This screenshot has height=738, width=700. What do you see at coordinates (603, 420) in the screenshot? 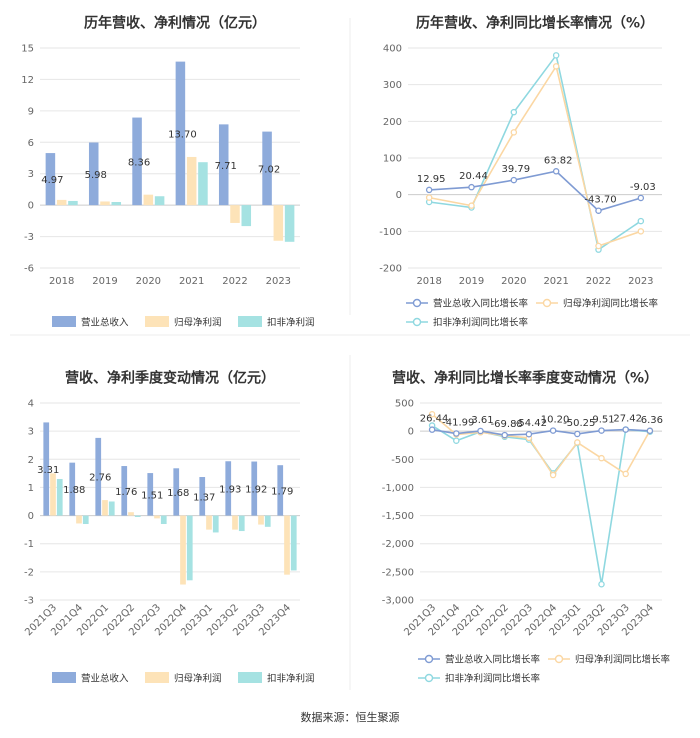
I see `data-label: 9.51` at bounding box center [603, 420].